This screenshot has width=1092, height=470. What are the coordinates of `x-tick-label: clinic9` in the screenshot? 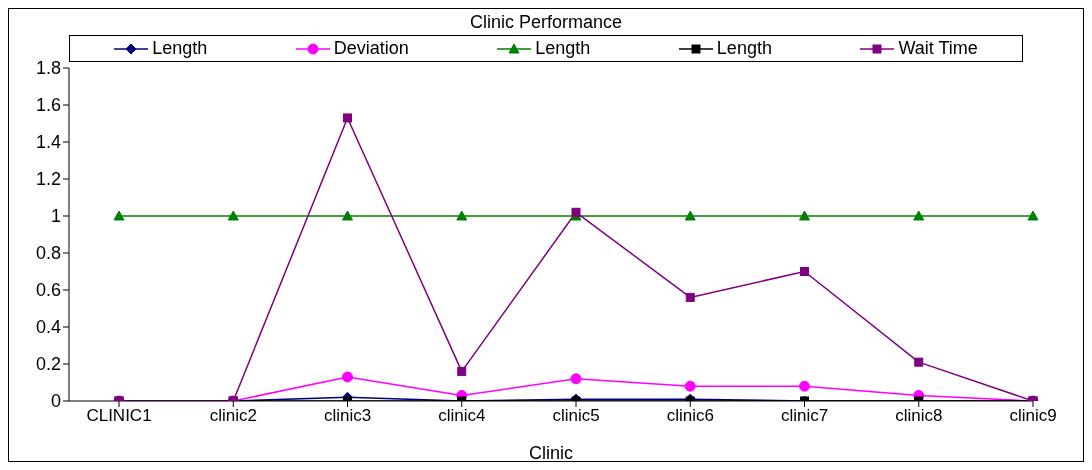 It's located at (1033, 416).